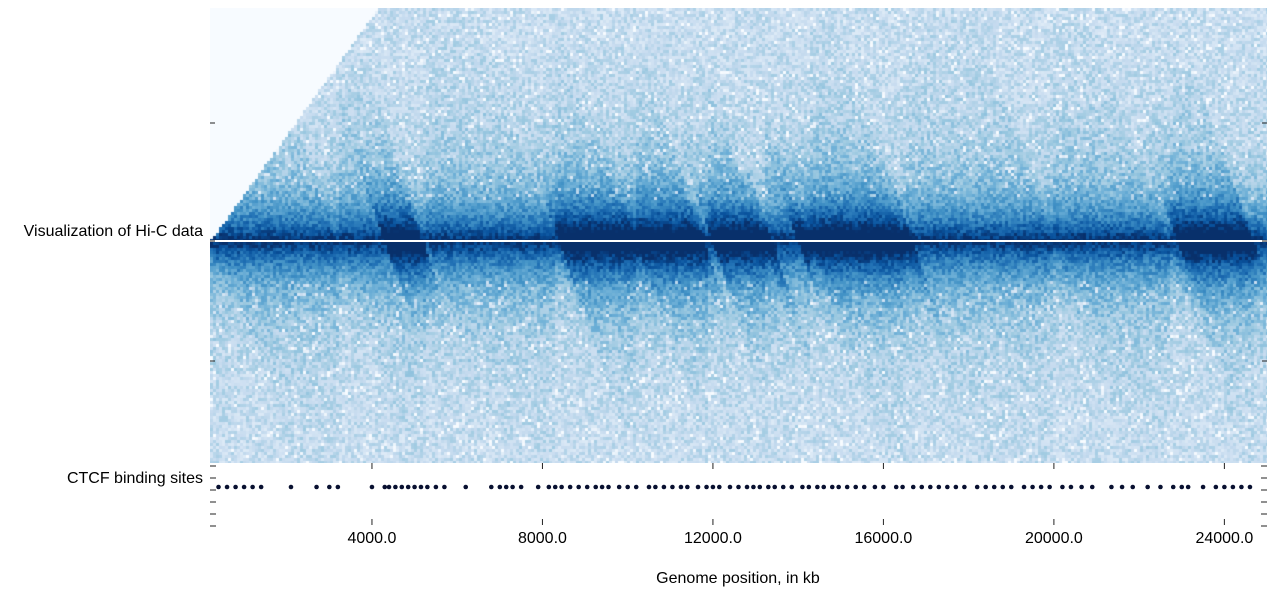 The image size is (1281, 593). I want to click on x-tick-label: 16000.0, so click(883, 538).